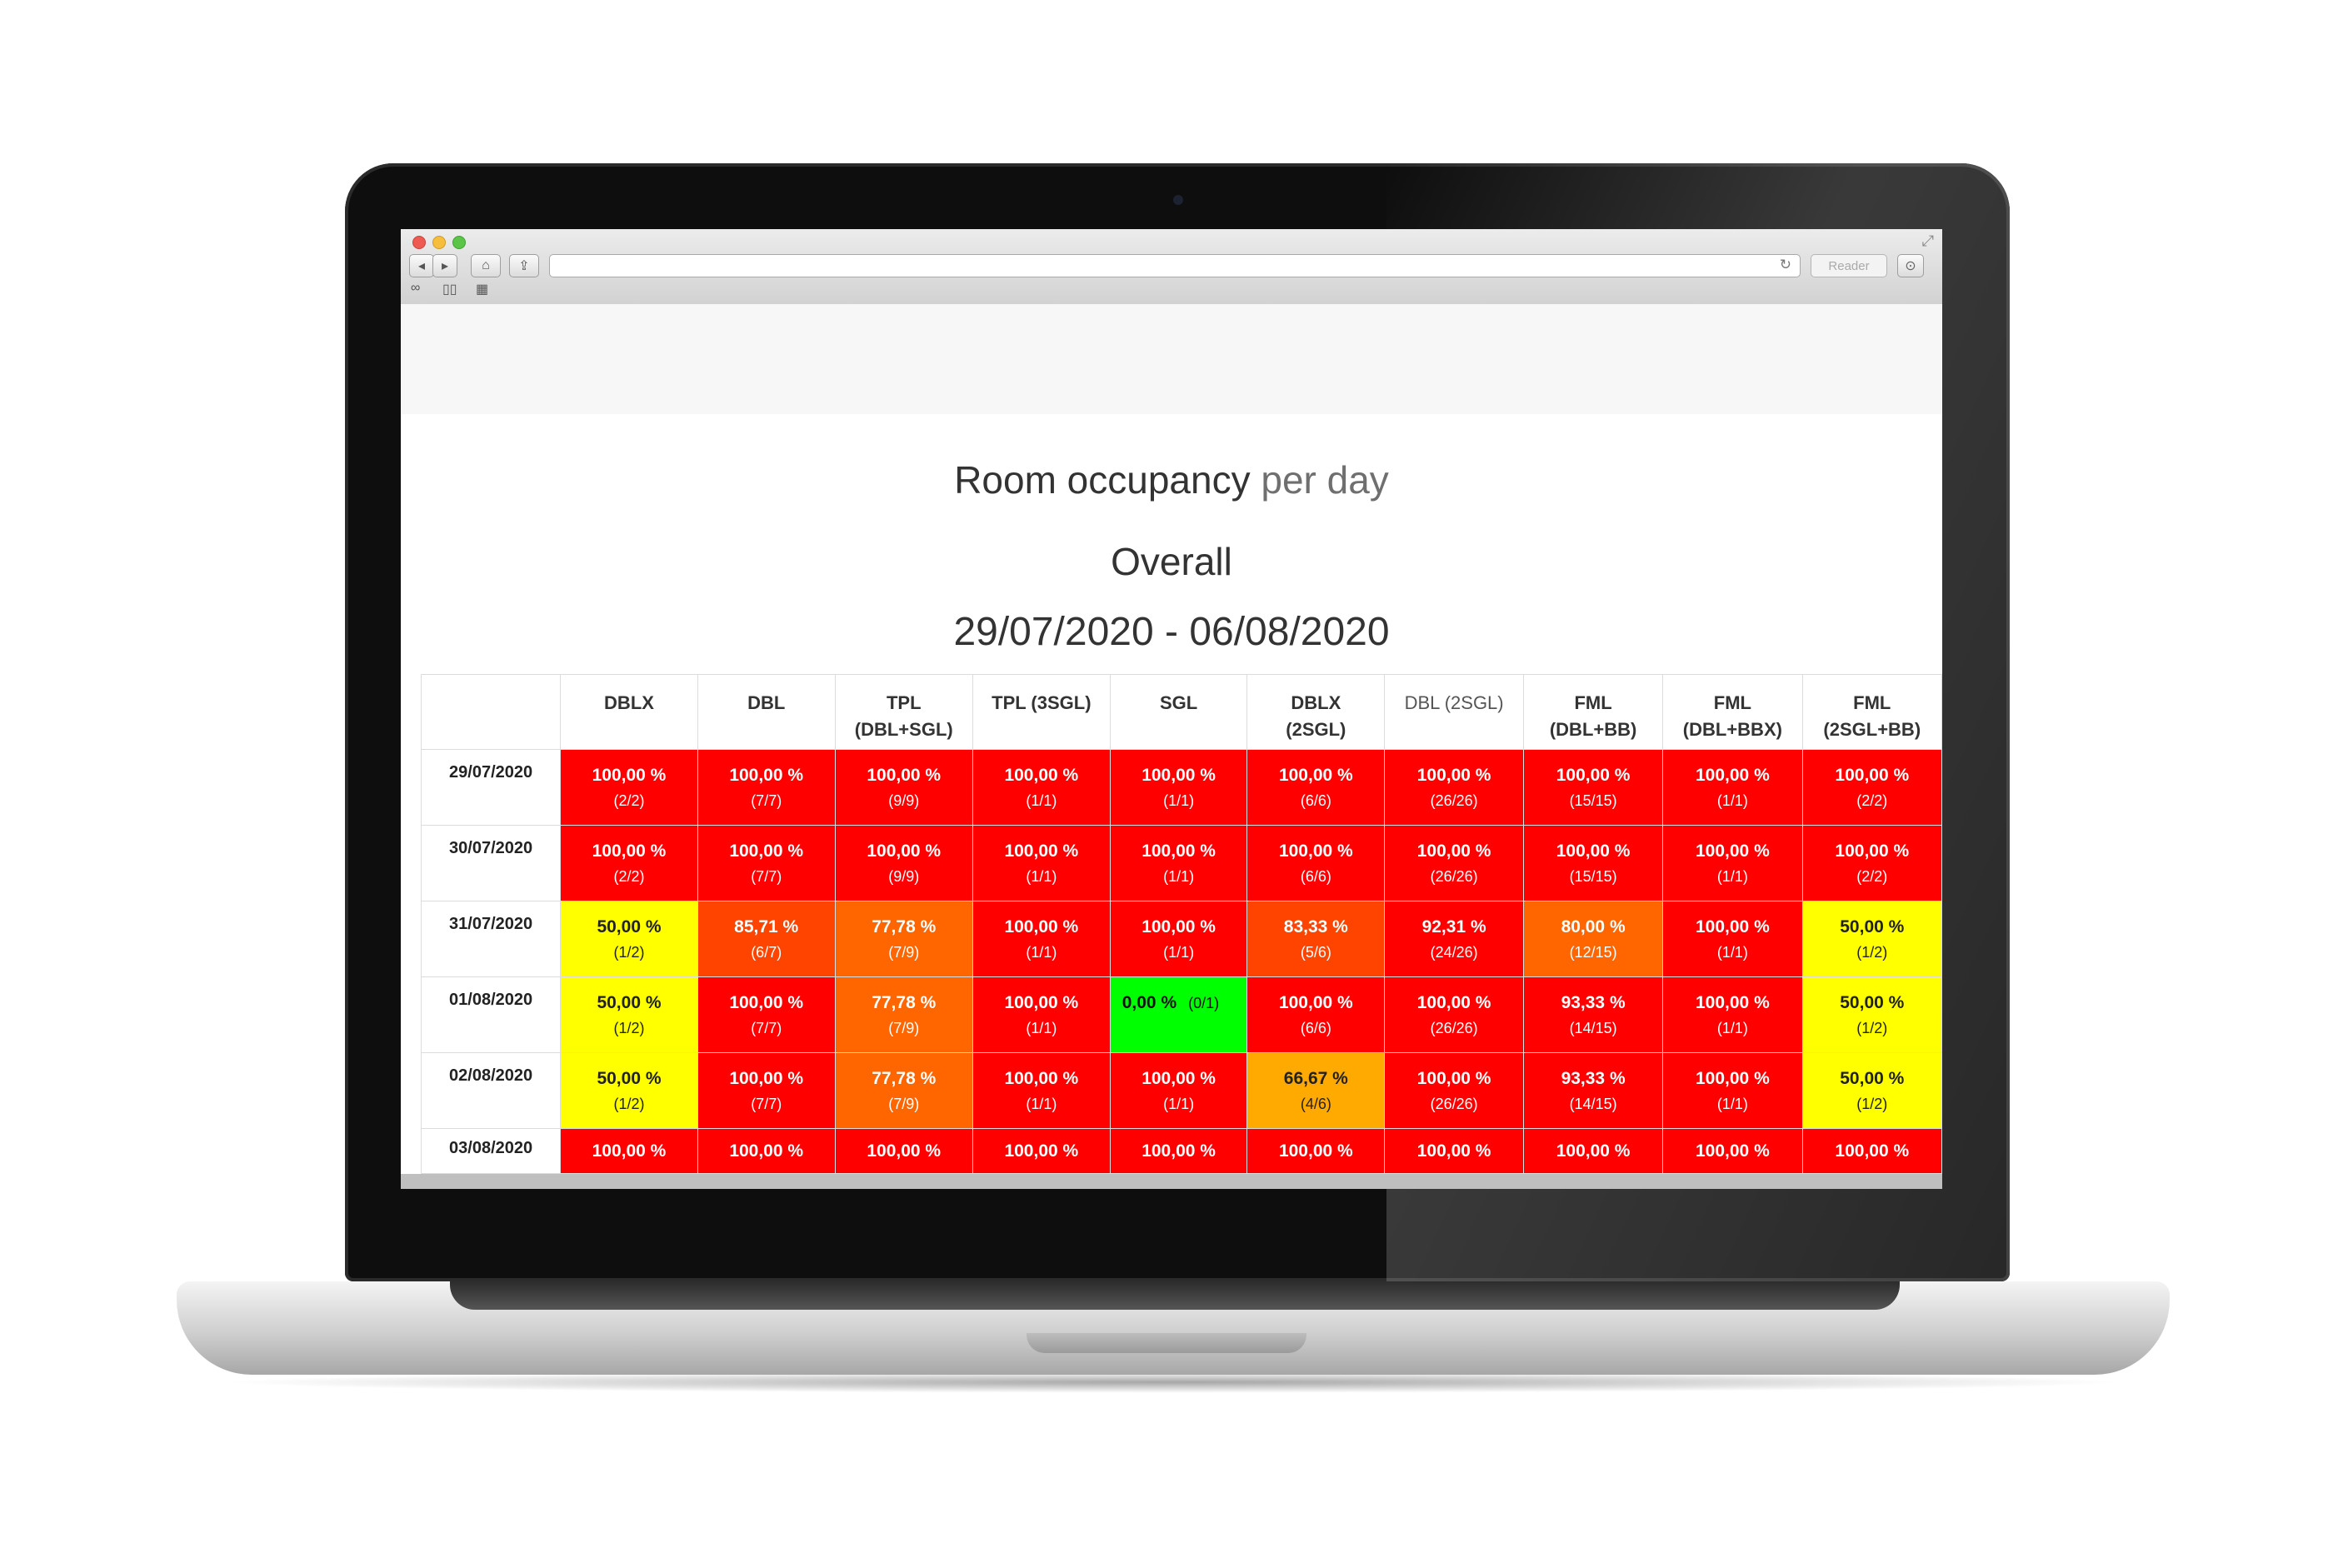  What do you see at coordinates (459, 242) in the screenshot?
I see `zoom-window-icon` at bounding box center [459, 242].